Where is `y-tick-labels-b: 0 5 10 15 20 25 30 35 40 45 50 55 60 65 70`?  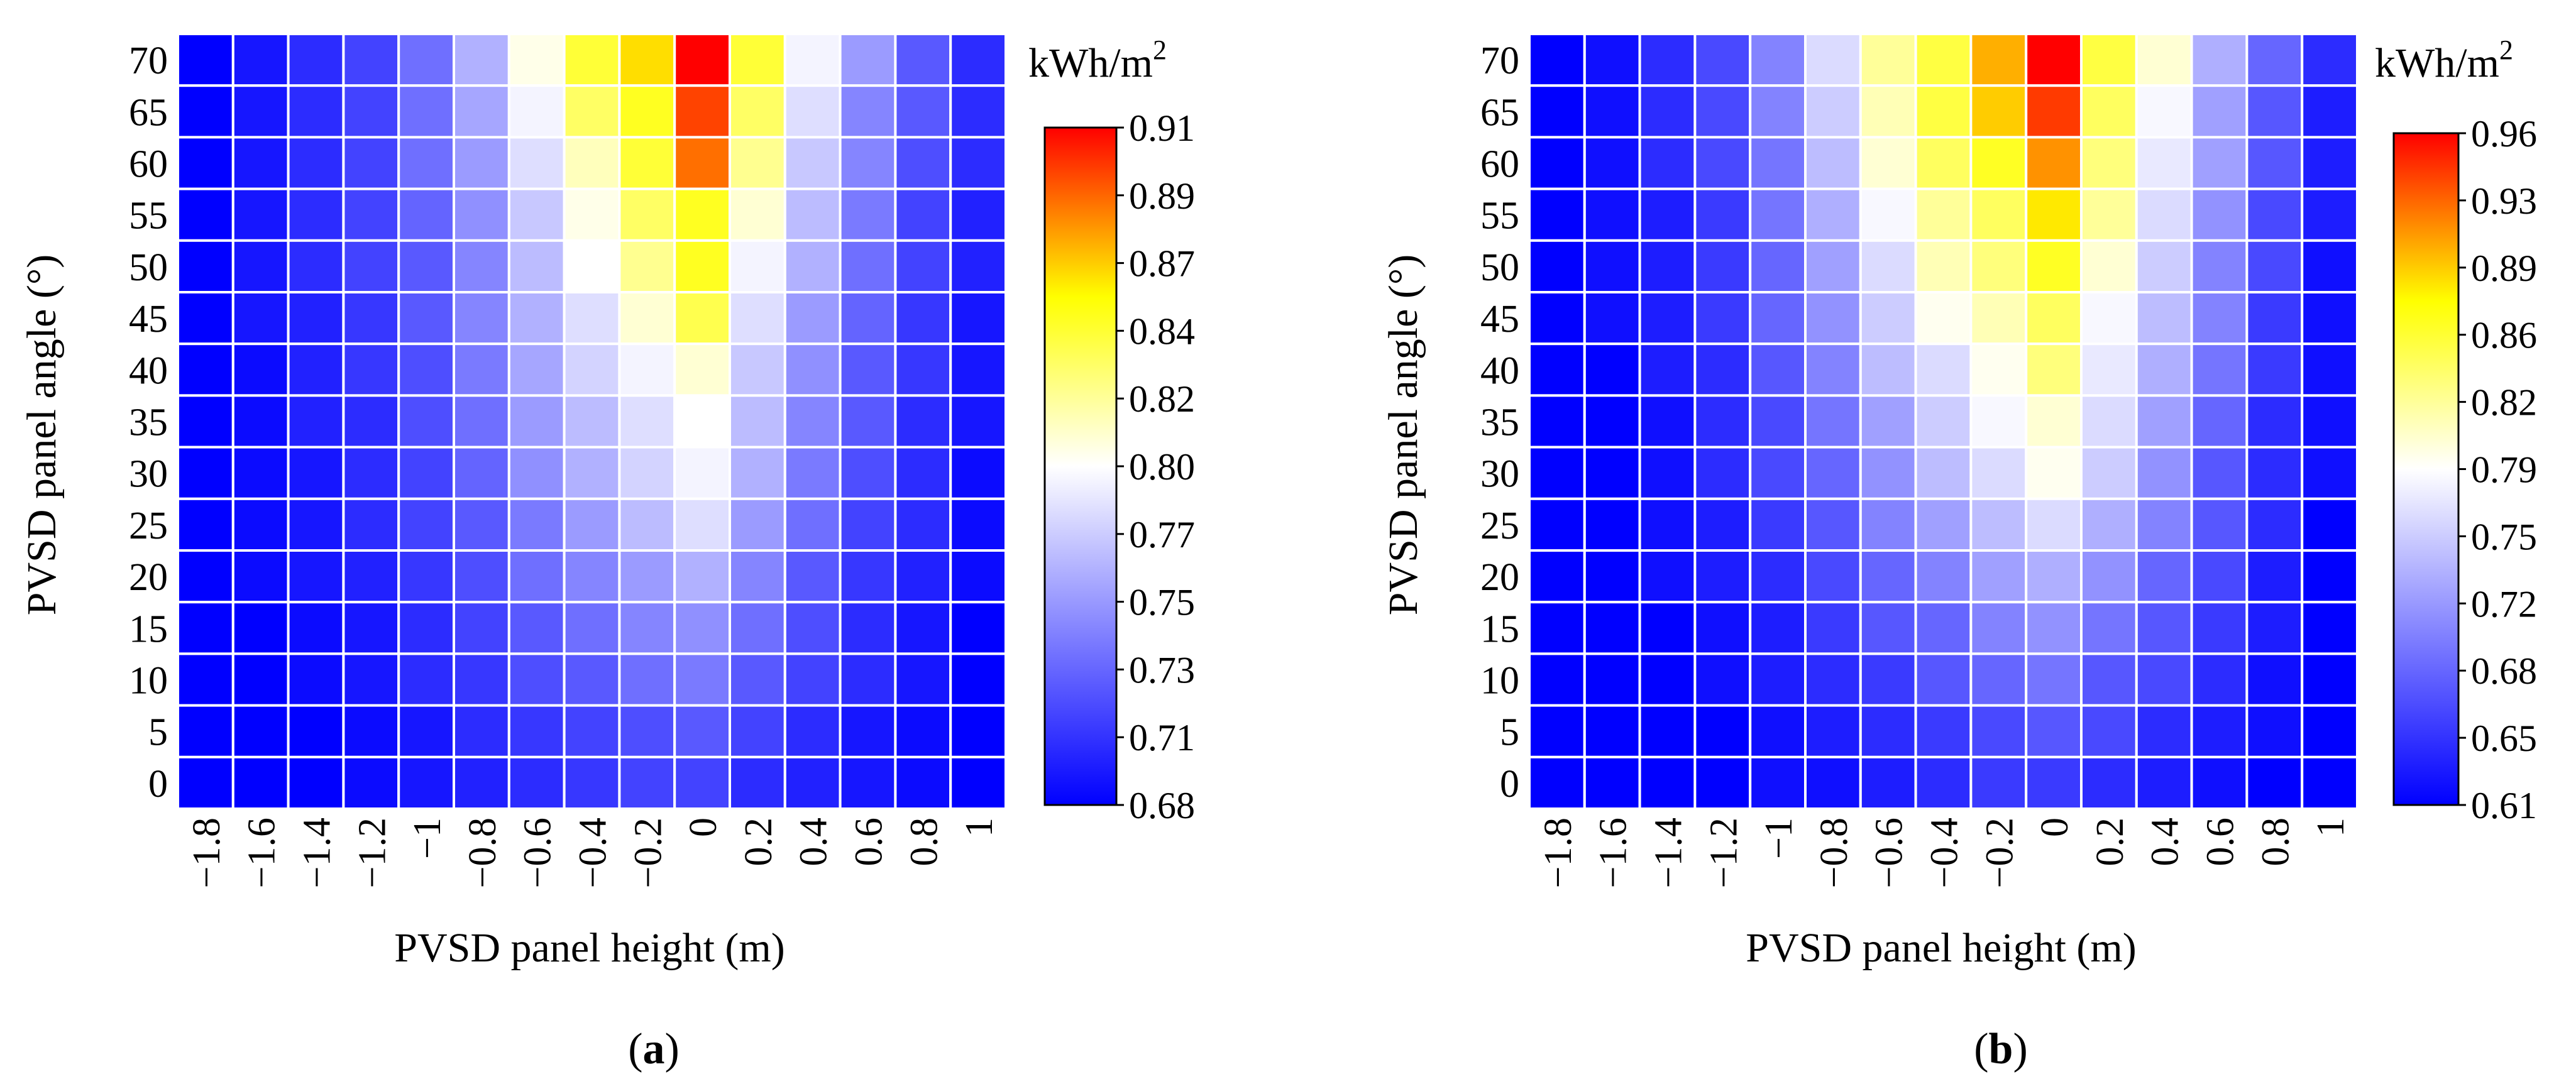 y-tick-labels-b: 0 5 10 15 20 25 30 35 40 45 50 55 60 65 70 is located at coordinates (1500, 423).